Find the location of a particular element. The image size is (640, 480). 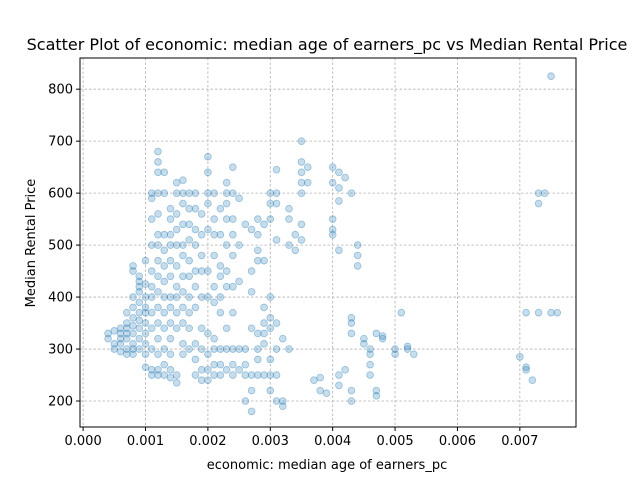

x-tick-label: 0.000 is located at coordinates (83, 441).